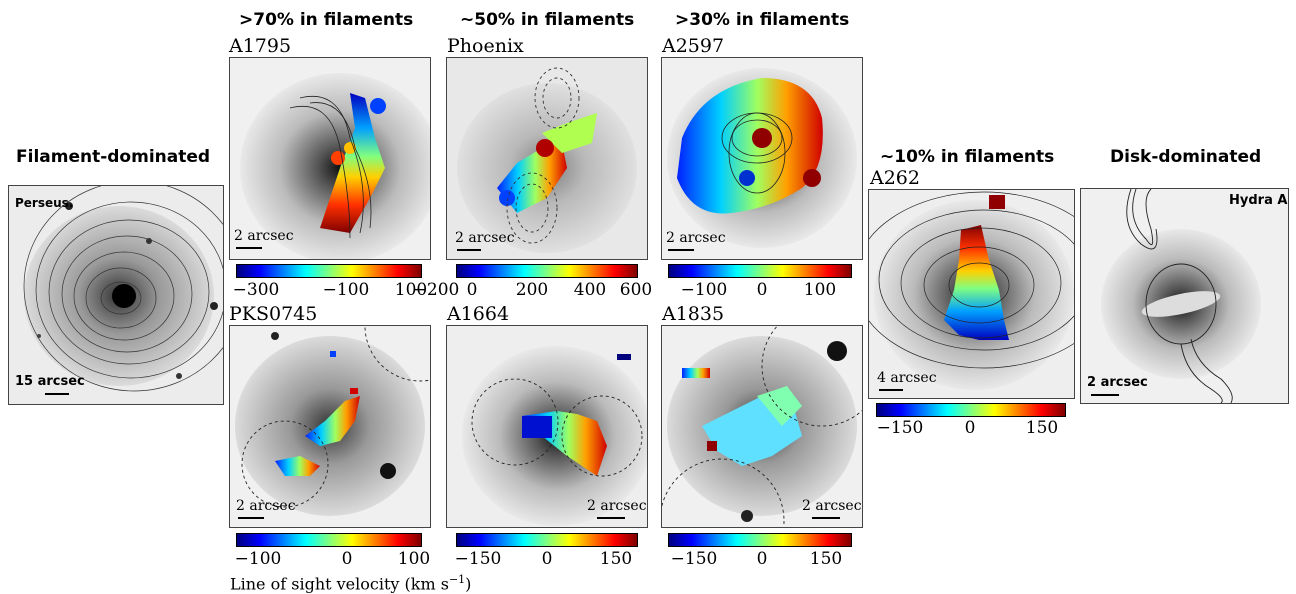  What do you see at coordinates (351, 583) in the screenshot?
I see `velocity-axis-caption: Line of sight velocity (km s−1)` at bounding box center [351, 583].